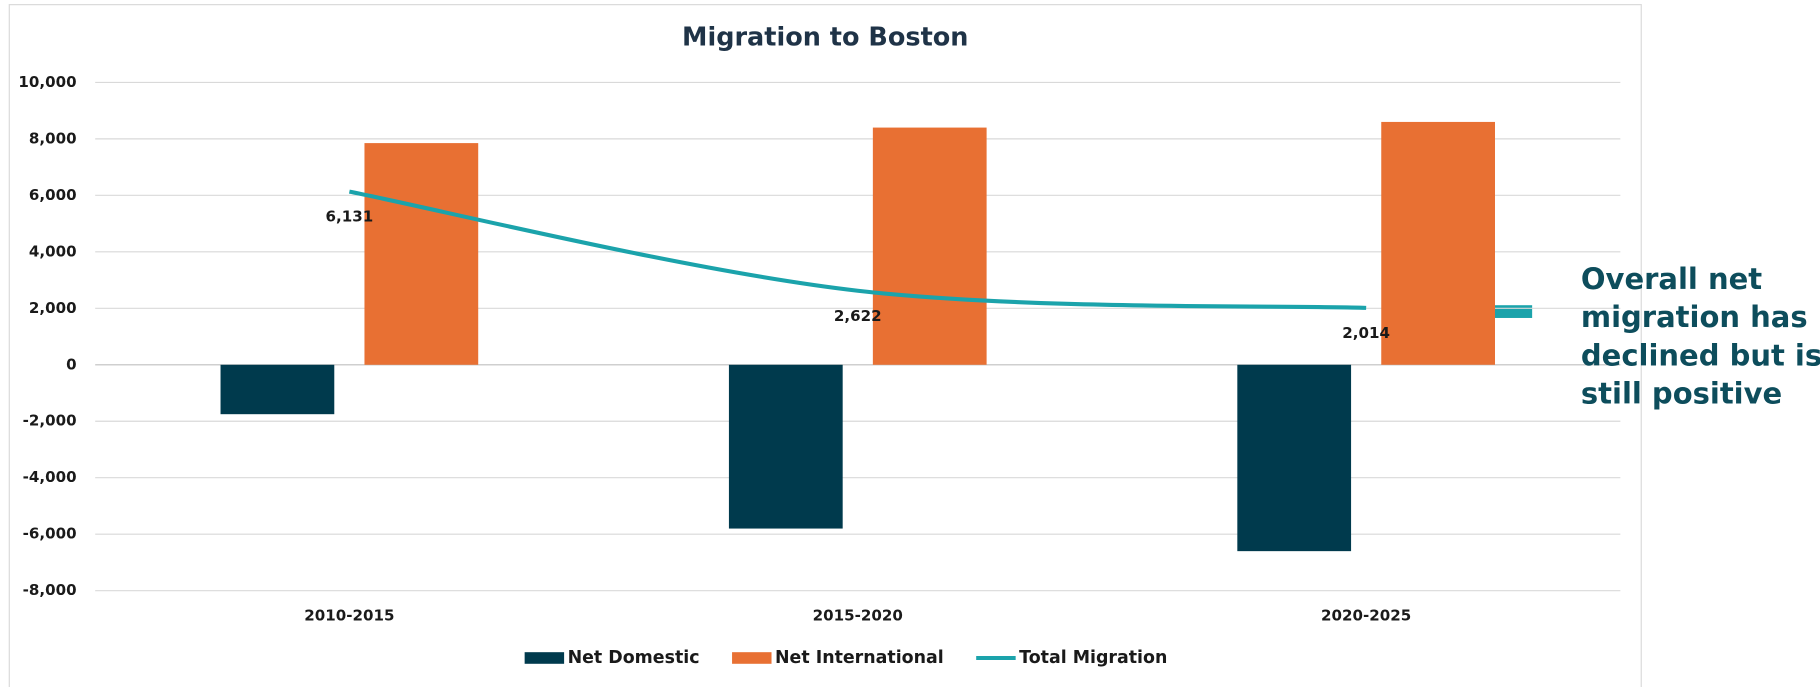 The height and width of the screenshot is (687, 1820). Describe the element at coordinates (50, 534) in the screenshot. I see `y-tick-label: -6,000` at that location.